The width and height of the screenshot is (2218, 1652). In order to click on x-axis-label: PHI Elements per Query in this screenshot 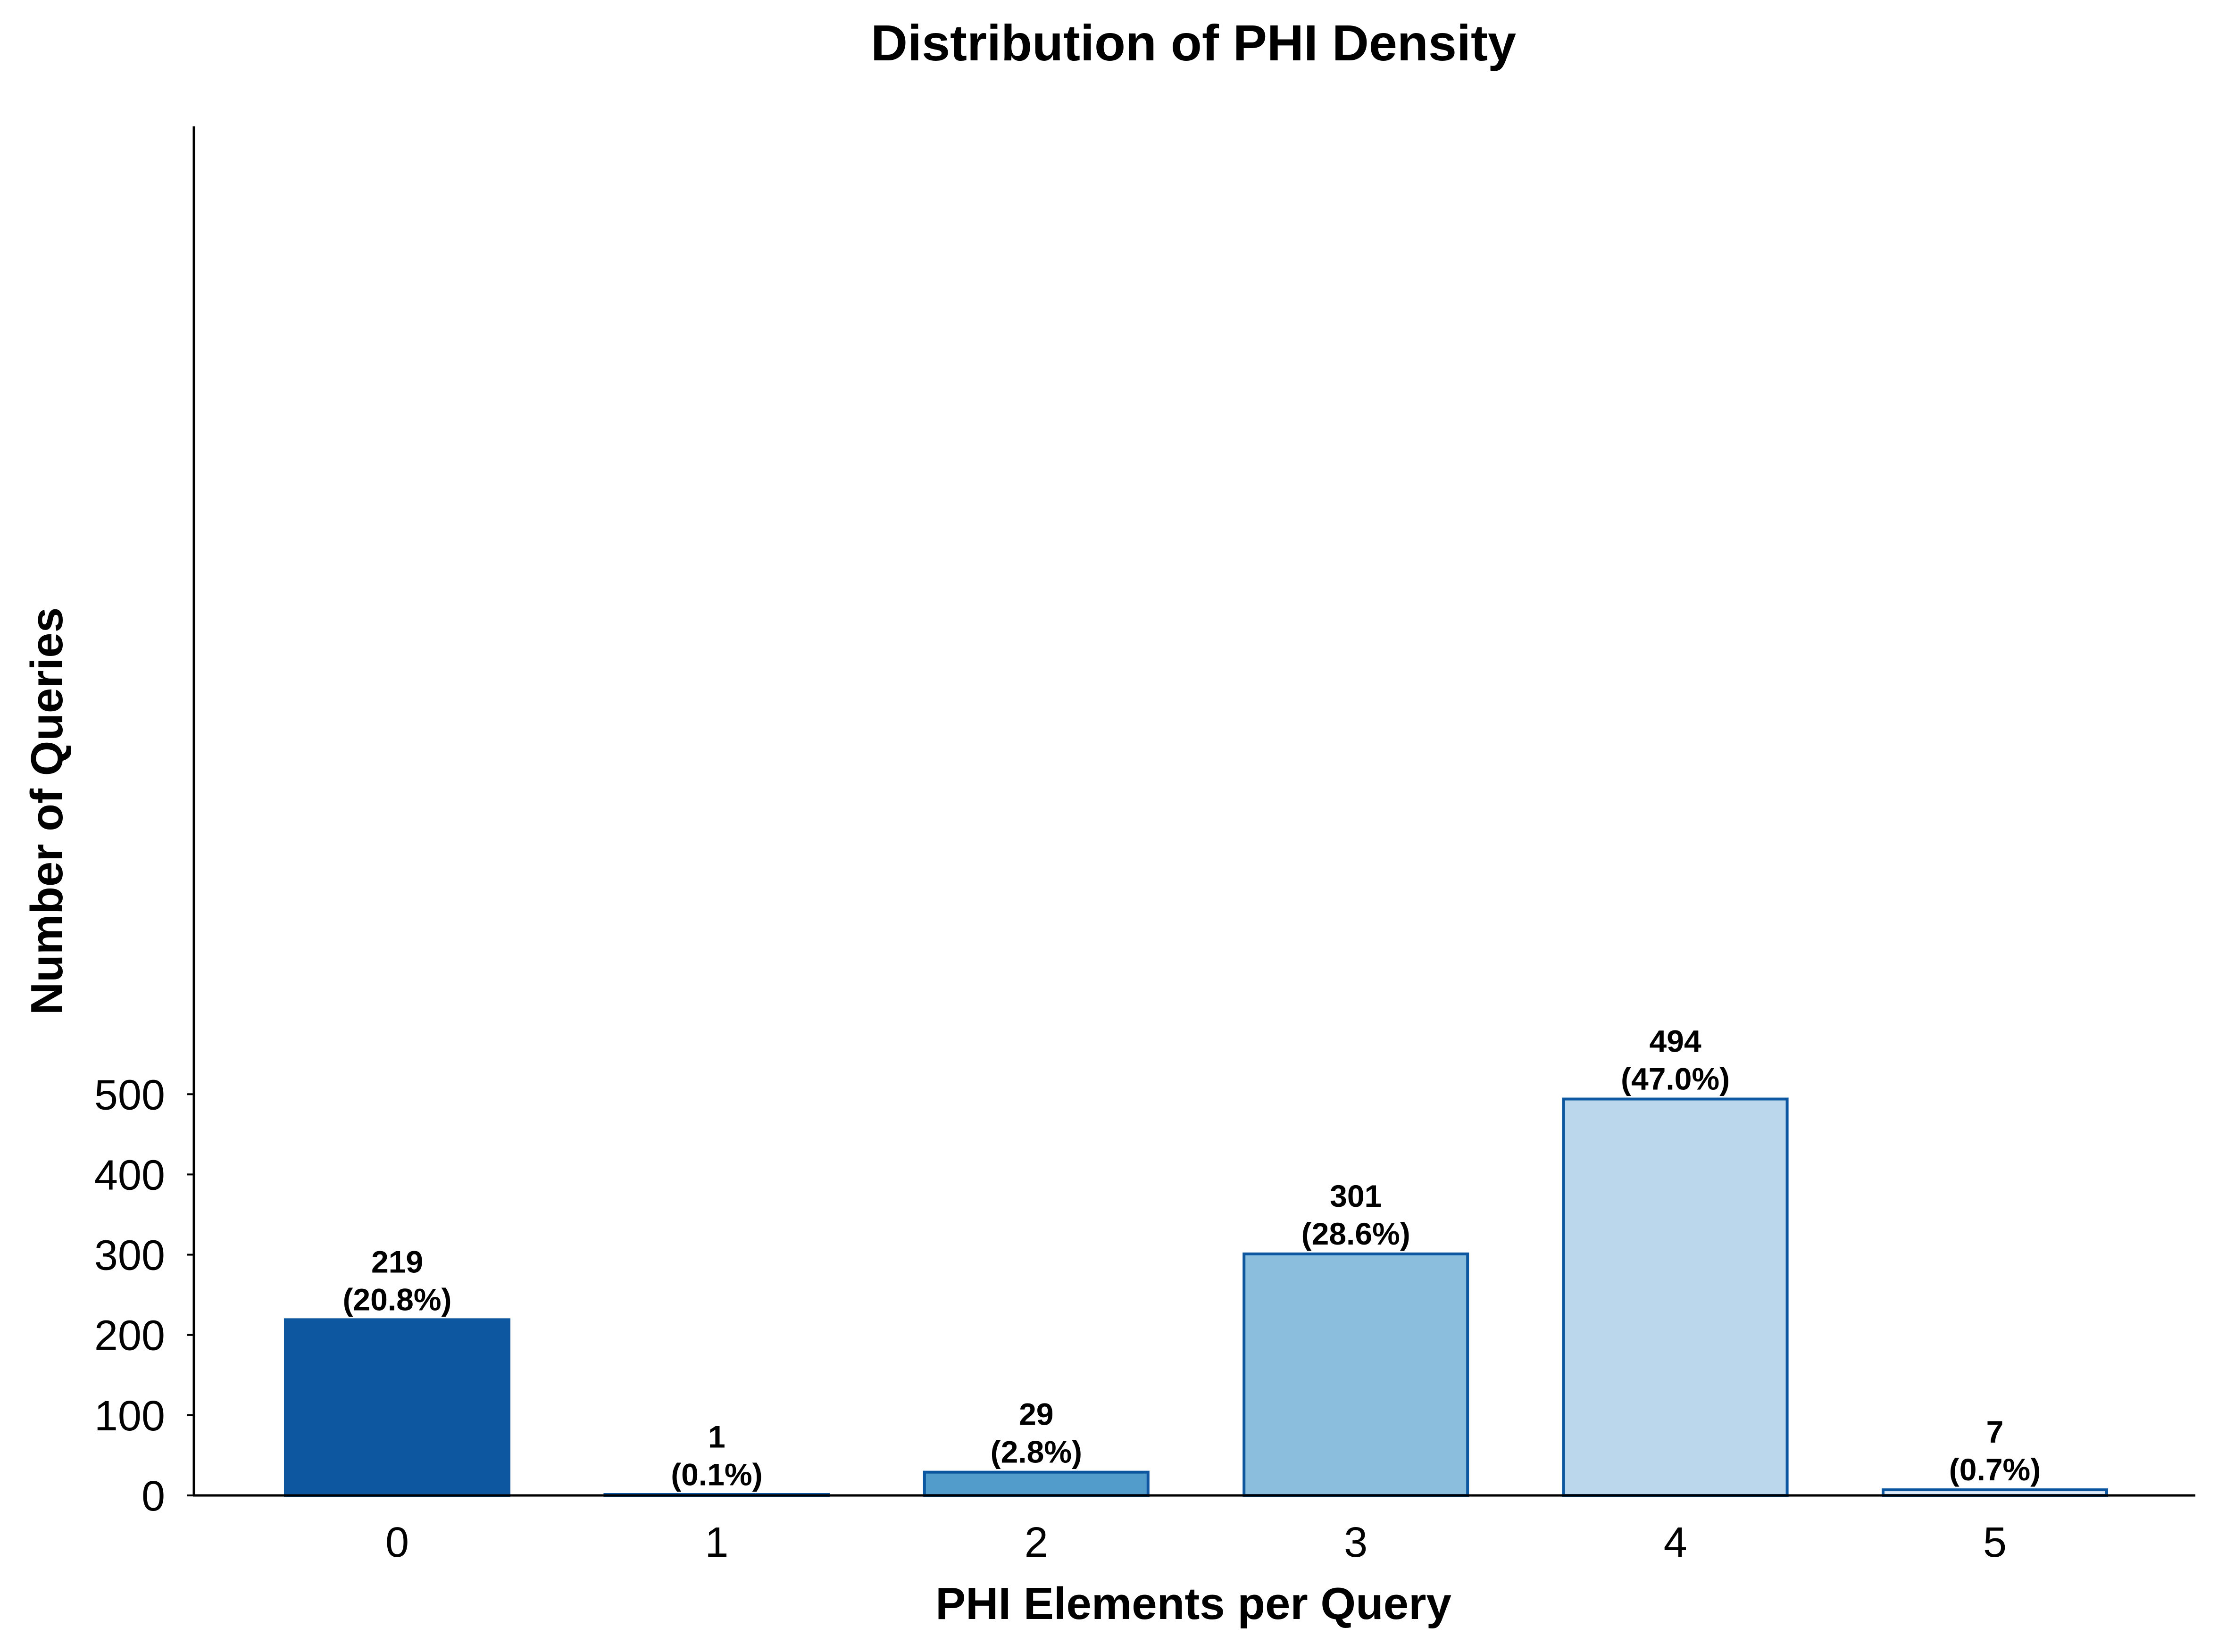, I will do `click(1193, 1603)`.